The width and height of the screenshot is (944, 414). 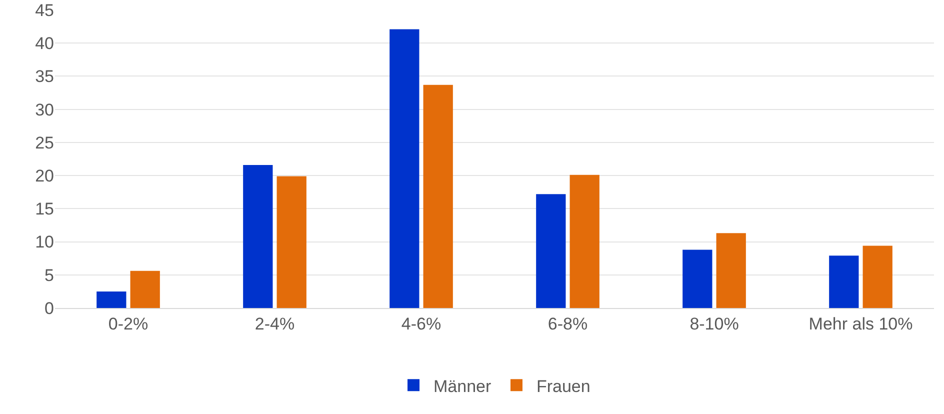 I want to click on y-tick-label: 5, so click(x=49, y=275).